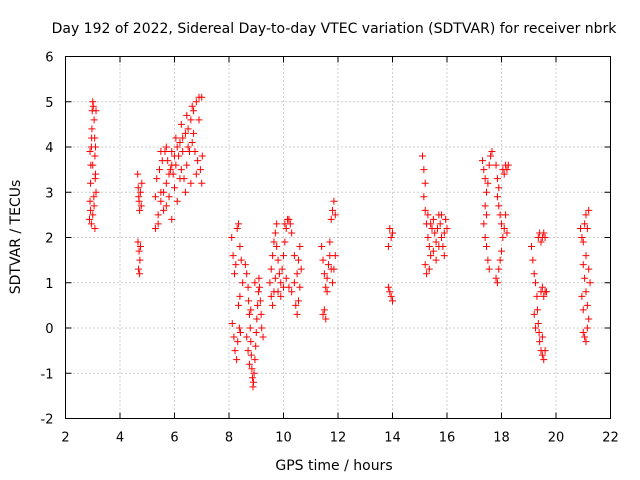 The height and width of the screenshot is (480, 640). What do you see at coordinates (49, 148) in the screenshot?
I see `y-tick-label: 4` at bounding box center [49, 148].